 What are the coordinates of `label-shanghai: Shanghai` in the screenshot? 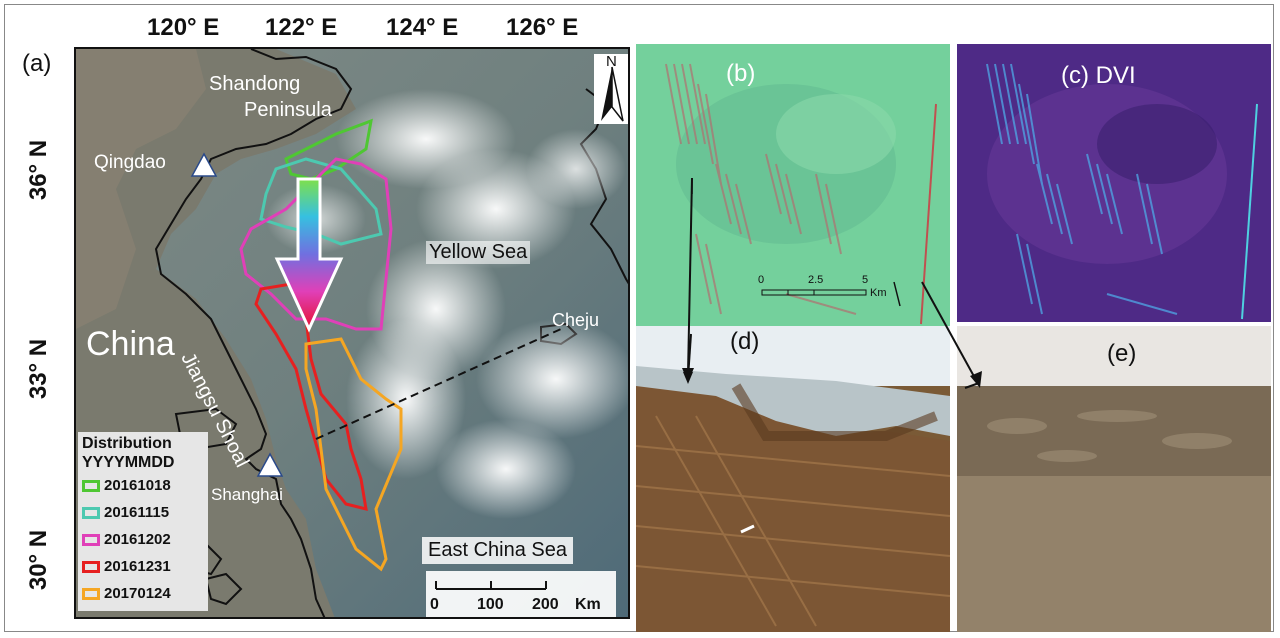 It's located at (247, 494).